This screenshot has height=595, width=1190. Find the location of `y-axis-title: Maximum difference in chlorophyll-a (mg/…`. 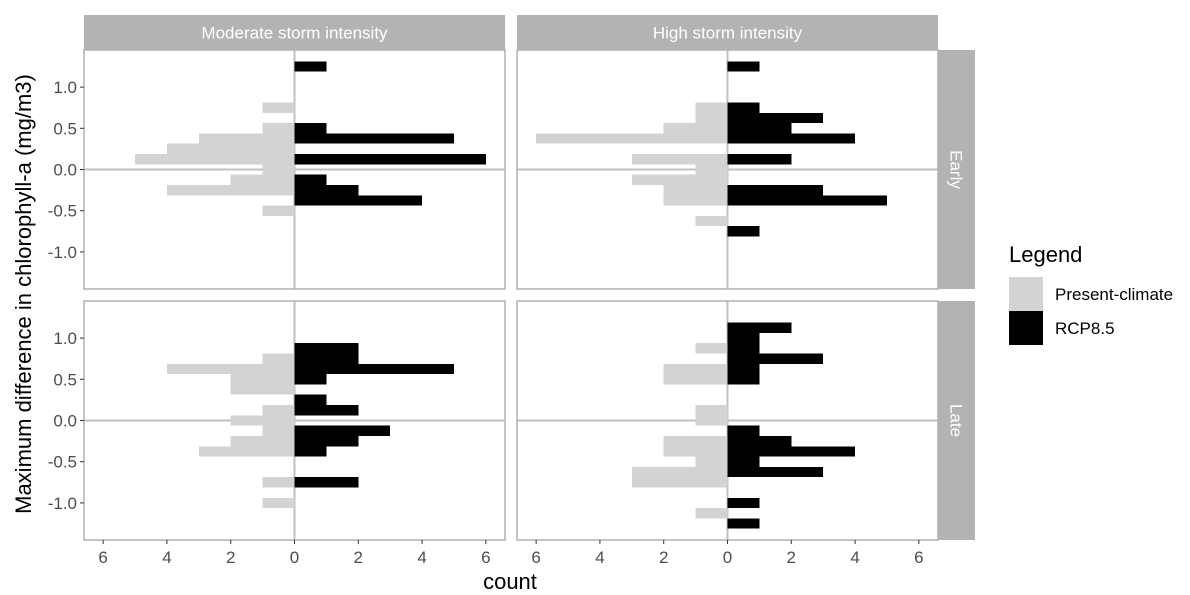

y-axis-title: Maximum difference in chlorophyll-a (mg/… is located at coordinates (23, 294).